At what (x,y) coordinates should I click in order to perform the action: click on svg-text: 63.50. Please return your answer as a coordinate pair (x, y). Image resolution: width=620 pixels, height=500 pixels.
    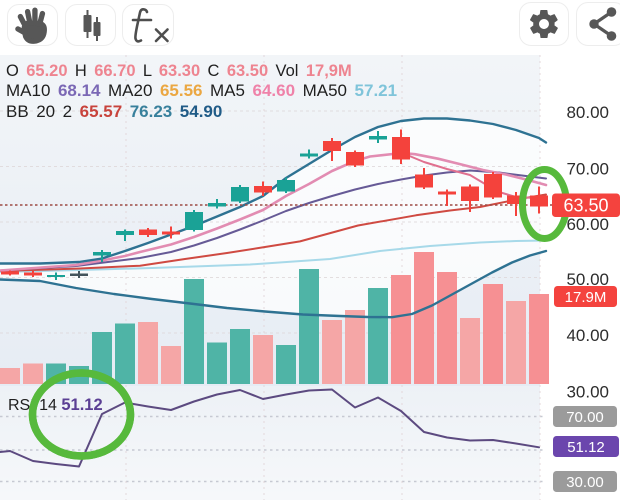
    Looking at the image, I should click on (585, 206).